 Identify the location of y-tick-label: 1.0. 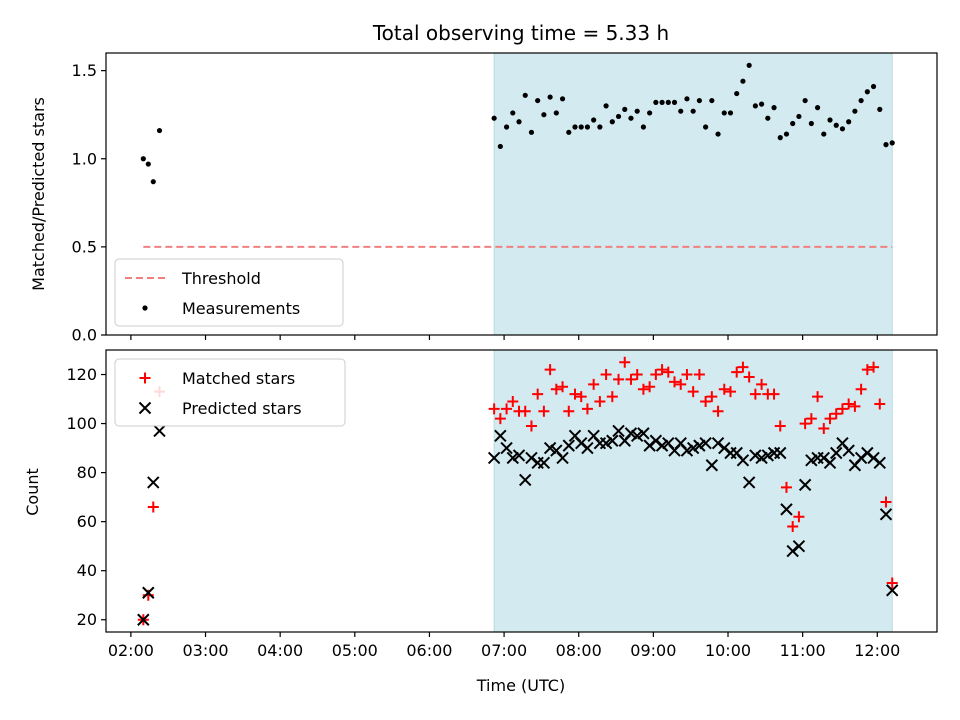
(84, 158).